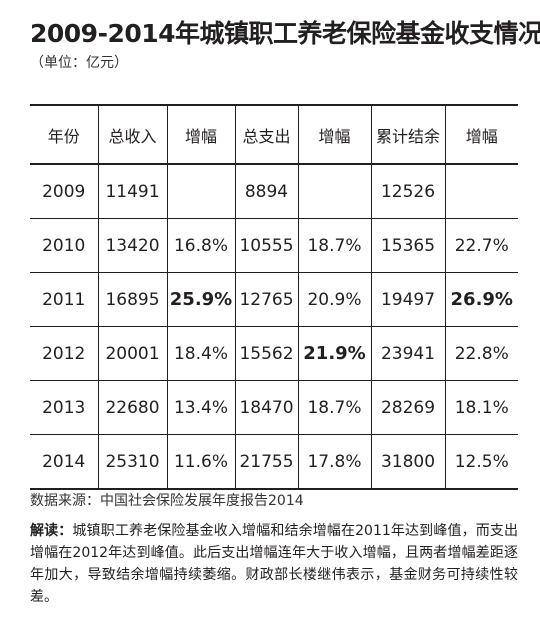 The width and height of the screenshot is (540, 639). I want to click on cell-total-expenditure: 21755, so click(266, 461).